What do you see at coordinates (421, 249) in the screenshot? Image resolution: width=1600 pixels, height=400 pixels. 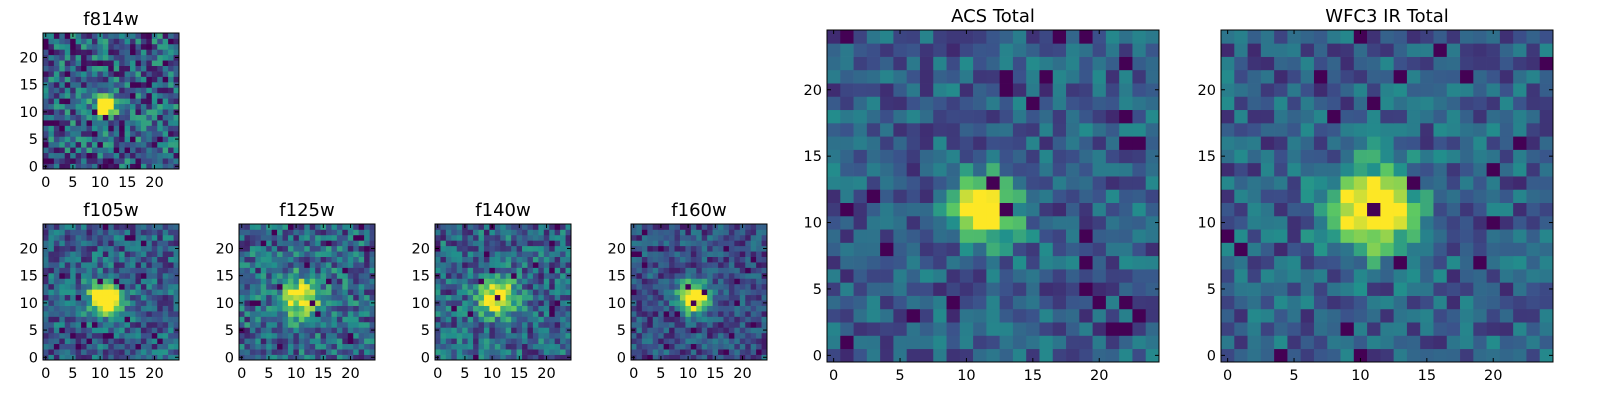 I see `y-tick-label: 20` at bounding box center [421, 249].